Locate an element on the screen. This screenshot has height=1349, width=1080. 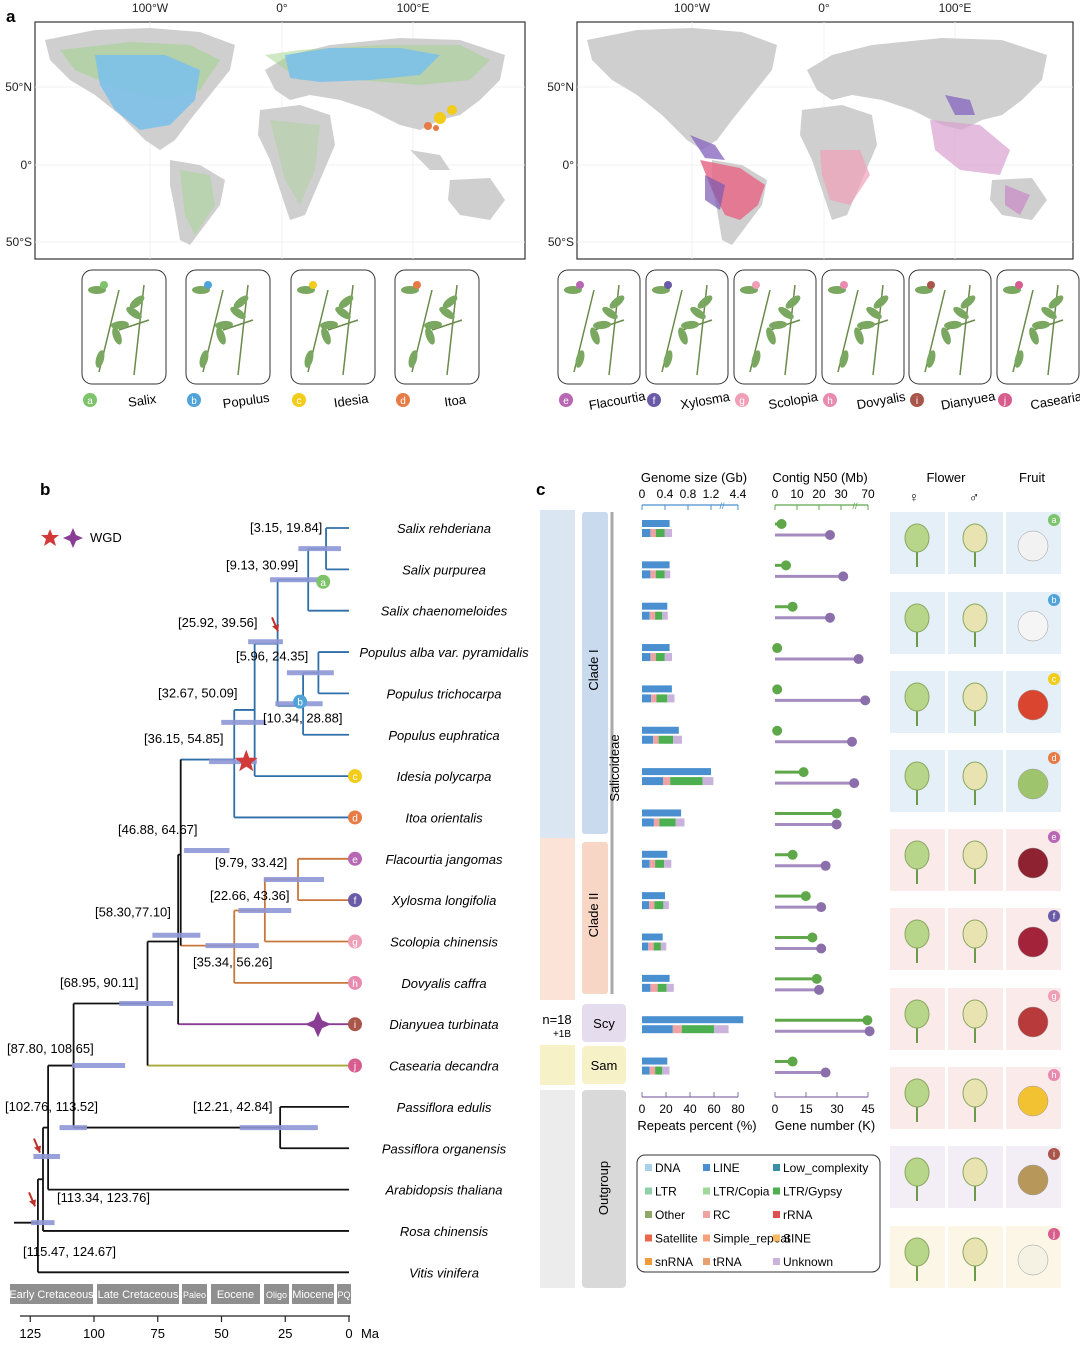
clade2-bg is located at coordinates (557, 919).